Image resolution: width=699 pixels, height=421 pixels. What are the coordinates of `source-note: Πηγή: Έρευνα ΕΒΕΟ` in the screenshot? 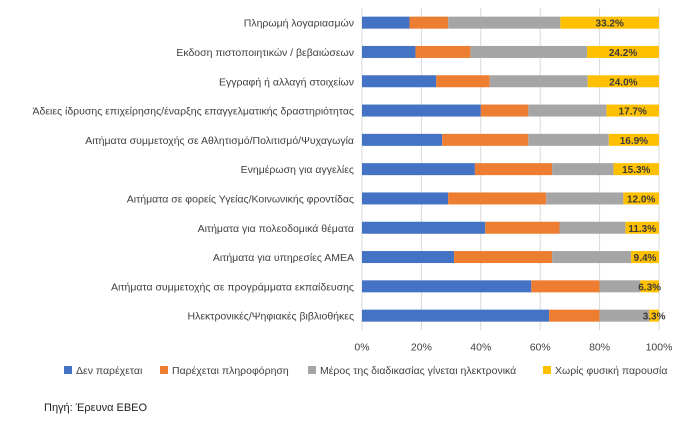 It's located at (96, 408).